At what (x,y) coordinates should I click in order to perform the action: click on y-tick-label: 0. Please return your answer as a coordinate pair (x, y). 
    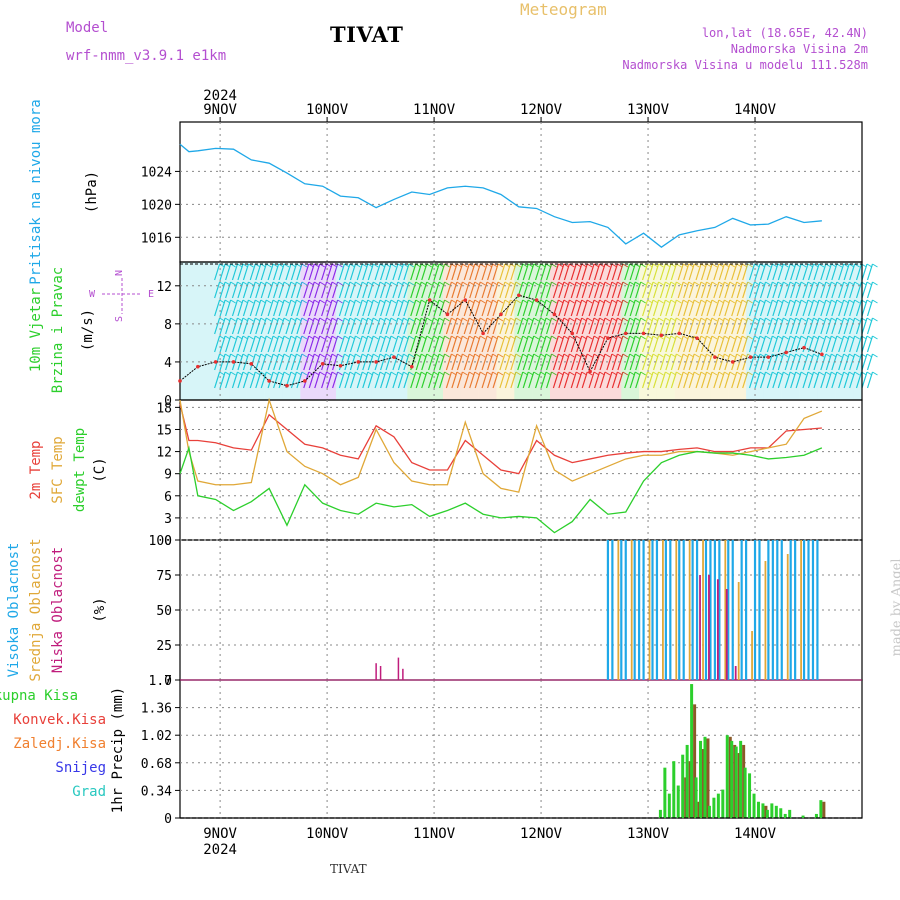
    Looking at the image, I should click on (168, 819).